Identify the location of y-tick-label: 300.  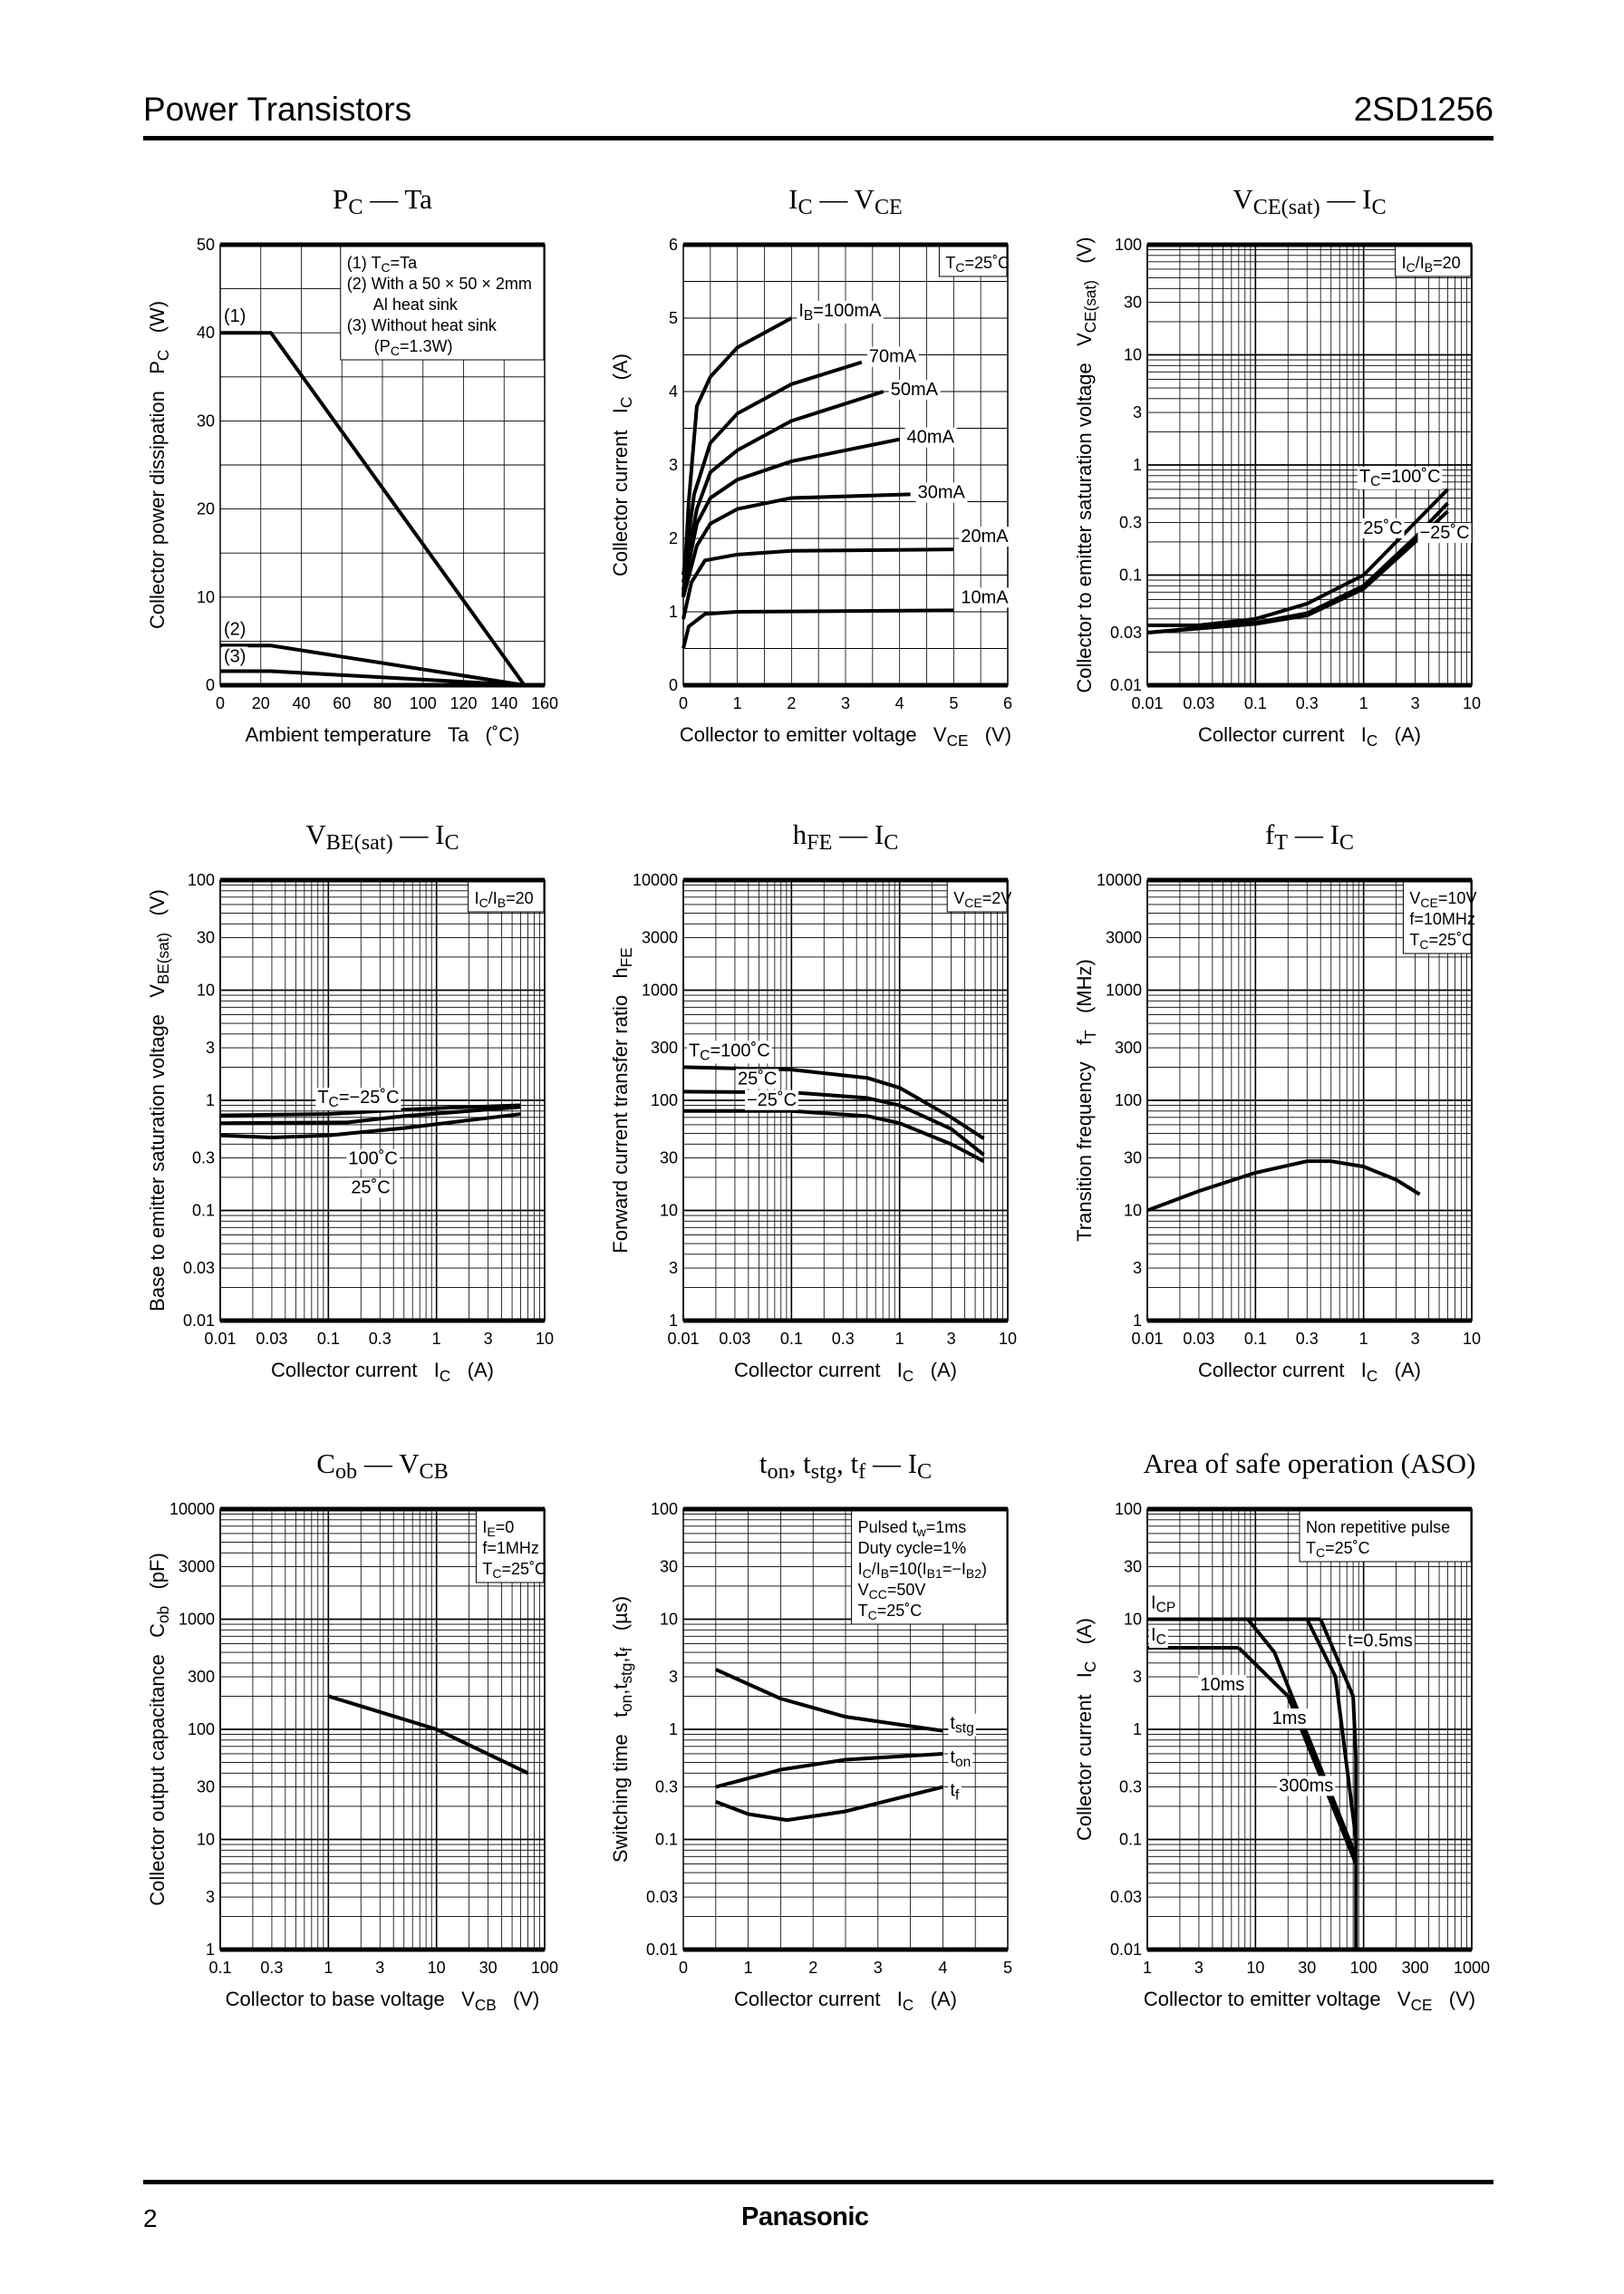
(1128, 1048).